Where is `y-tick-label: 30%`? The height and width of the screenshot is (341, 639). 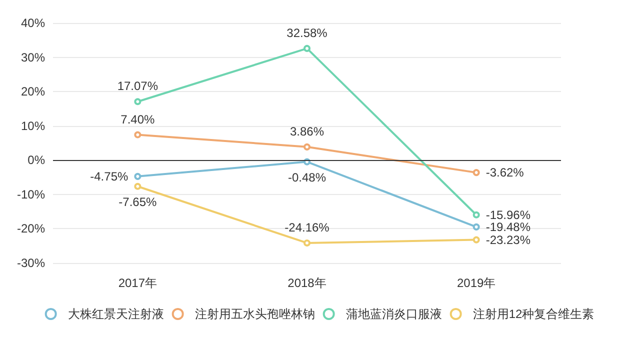
y-tick-label: 30% is located at coordinates (33, 57).